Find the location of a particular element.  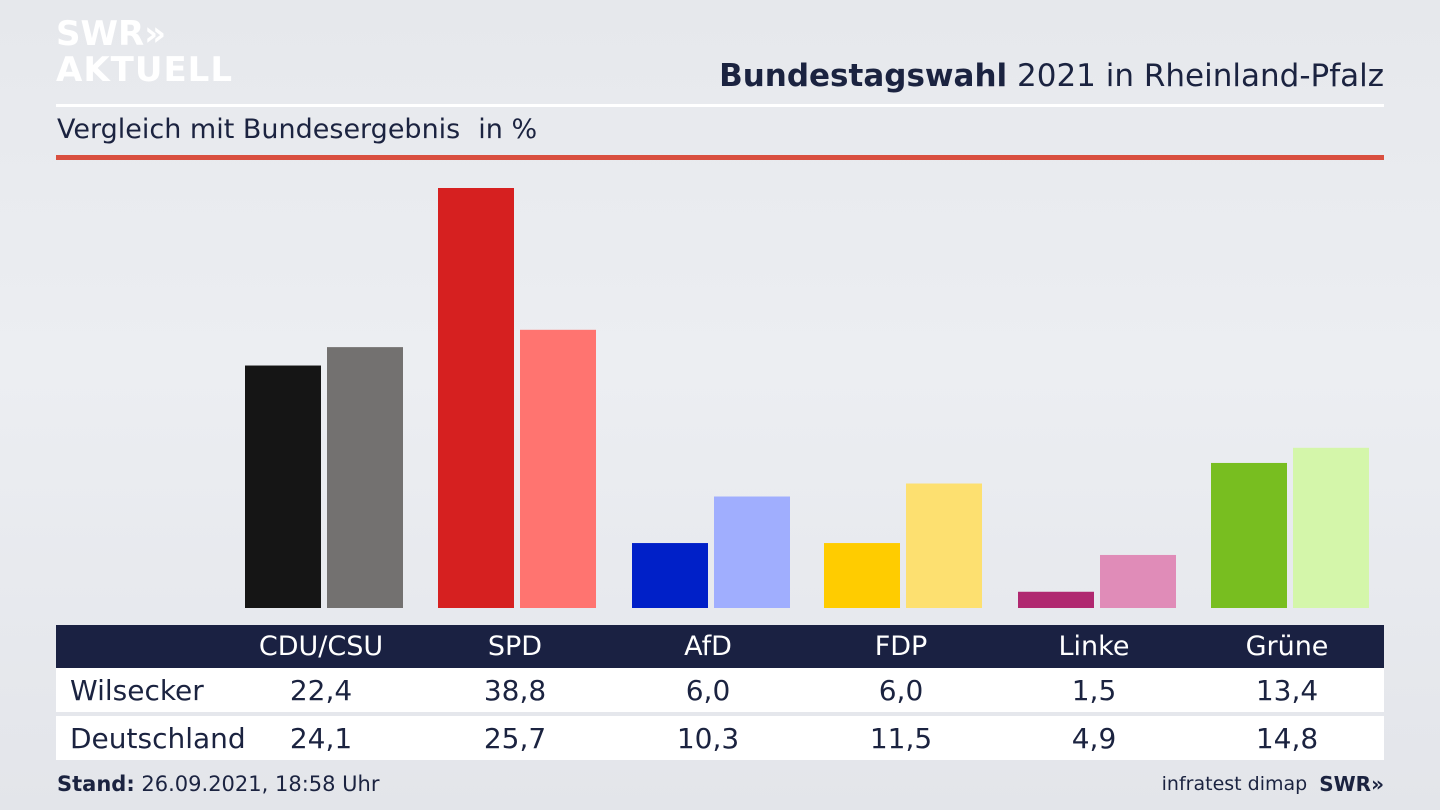

source-credit: infratest dimap SWR» is located at coordinates (1273, 784).